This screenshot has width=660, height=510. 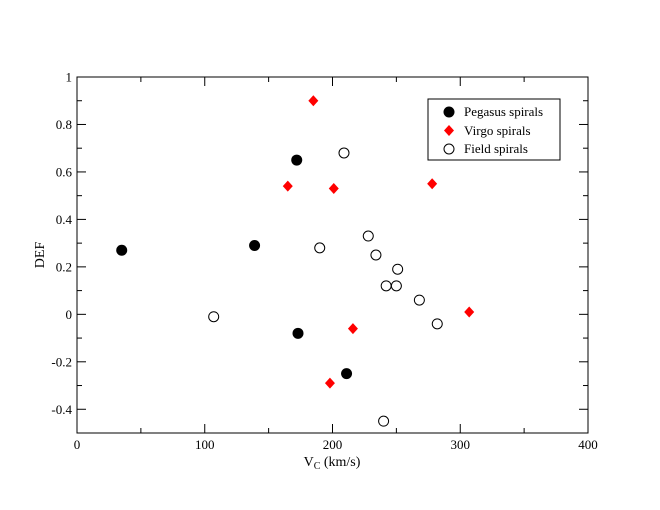 I want to click on y-tick-label: 0.4, so click(x=64, y=219).